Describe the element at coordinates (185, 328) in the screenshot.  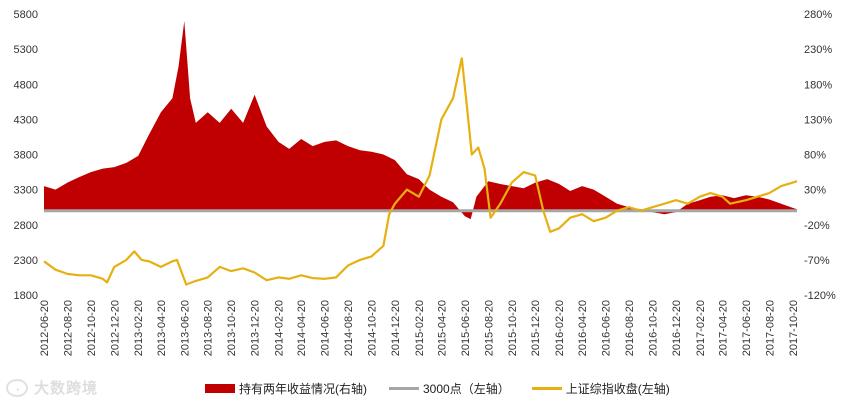
I see `x-tick-label: 2013-06-20` at that location.